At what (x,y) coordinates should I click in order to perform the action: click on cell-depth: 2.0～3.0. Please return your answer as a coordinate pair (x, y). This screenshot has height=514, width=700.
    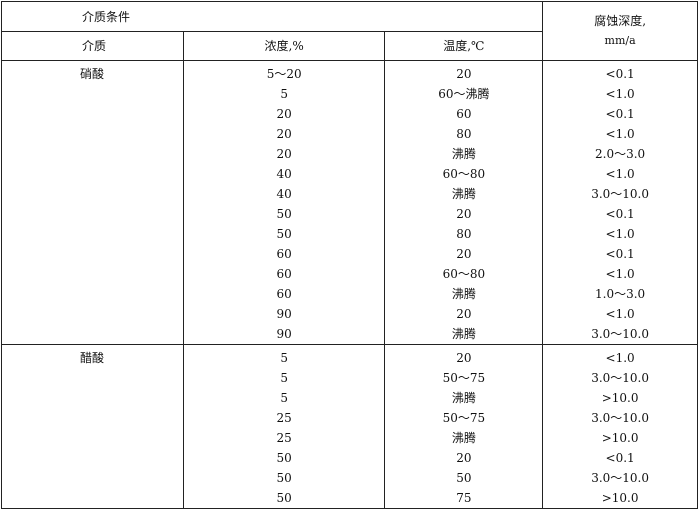
    Looking at the image, I should click on (620, 154).